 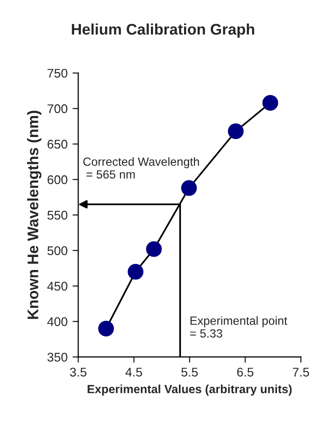 What do you see at coordinates (57, 251) in the screenshot?
I see `y-tick-label: 500` at bounding box center [57, 251].